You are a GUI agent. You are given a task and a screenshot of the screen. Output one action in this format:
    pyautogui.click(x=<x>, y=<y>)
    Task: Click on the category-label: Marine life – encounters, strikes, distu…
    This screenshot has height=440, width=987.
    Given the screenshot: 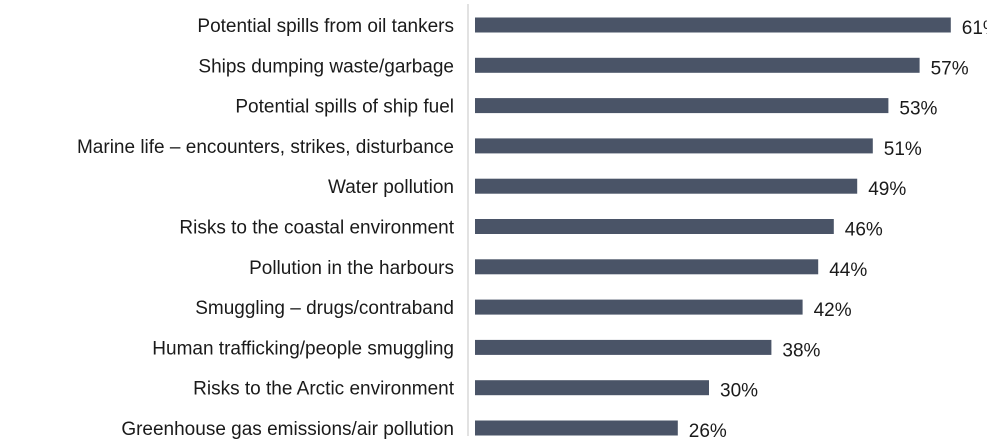 What is the action you would take?
    pyautogui.click(x=265, y=147)
    